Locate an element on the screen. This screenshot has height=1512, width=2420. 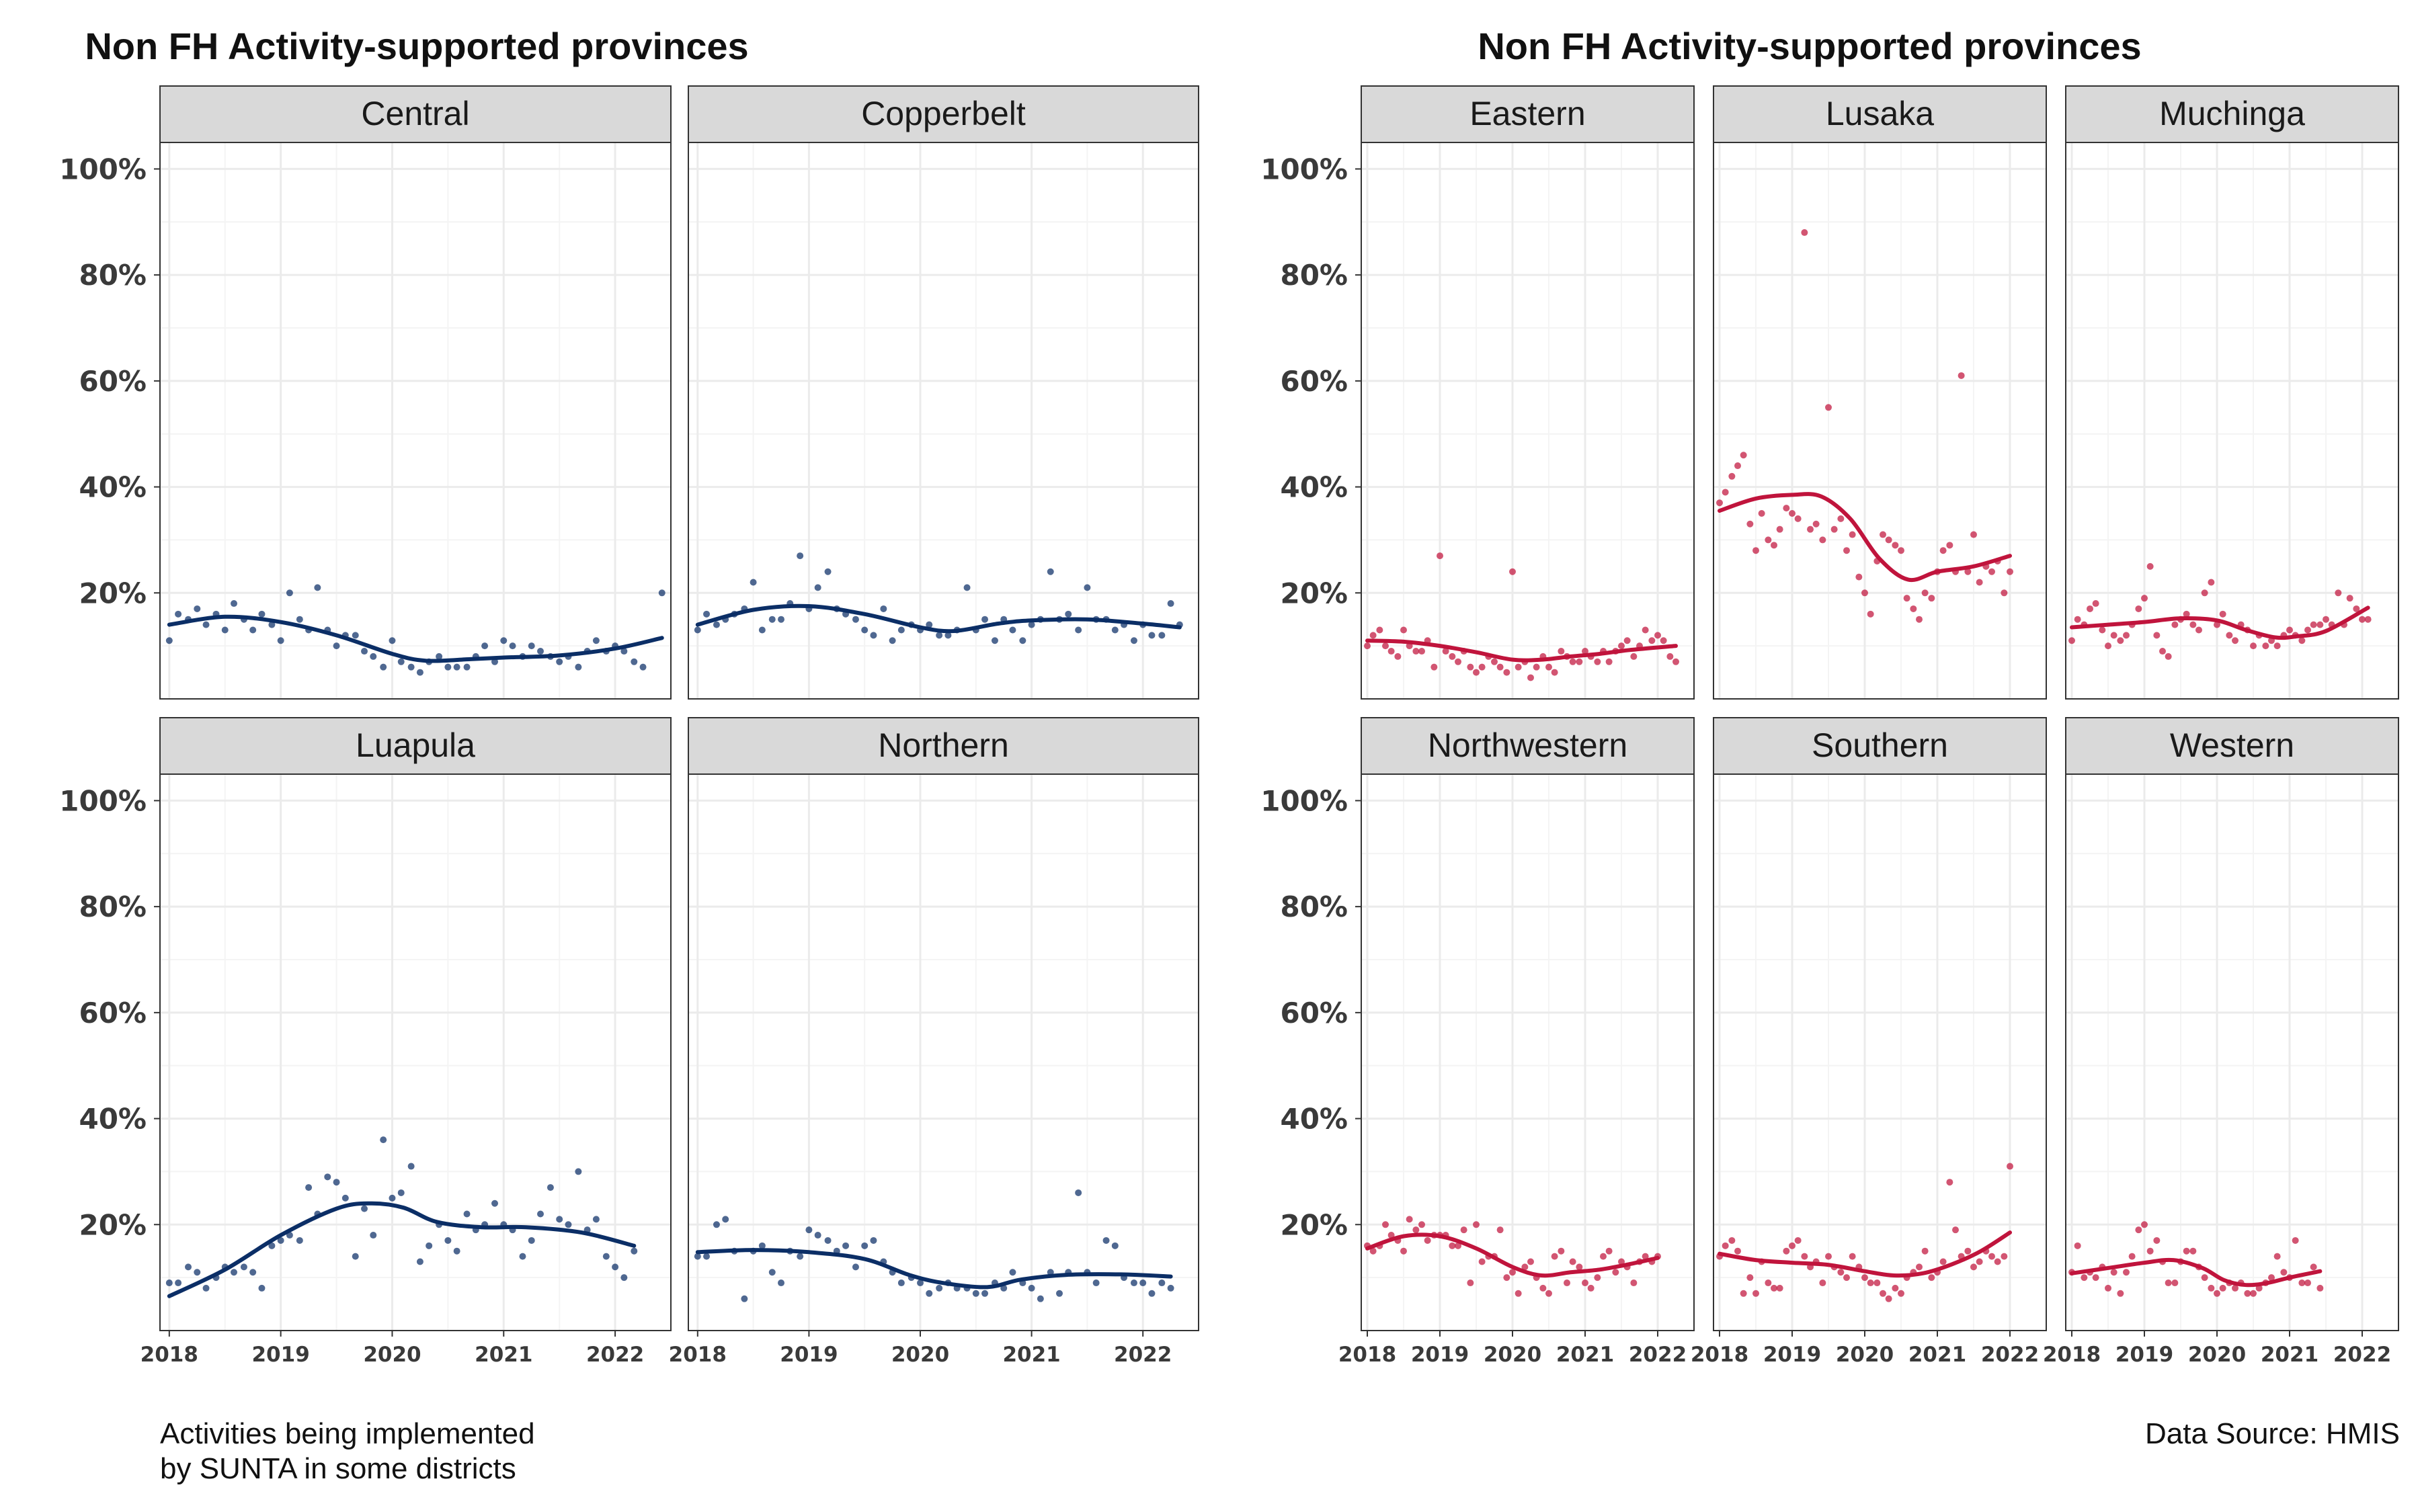
y-tick-label: 100% is located at coordinates (1304, 800).